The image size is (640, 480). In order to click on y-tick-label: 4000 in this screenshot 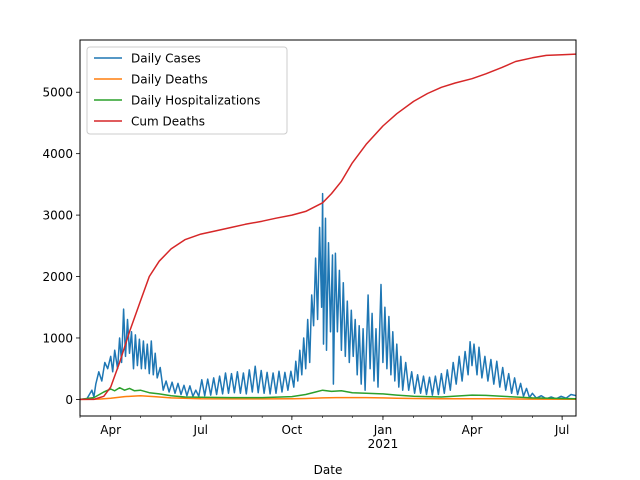, I will do `click(57, 154)`.